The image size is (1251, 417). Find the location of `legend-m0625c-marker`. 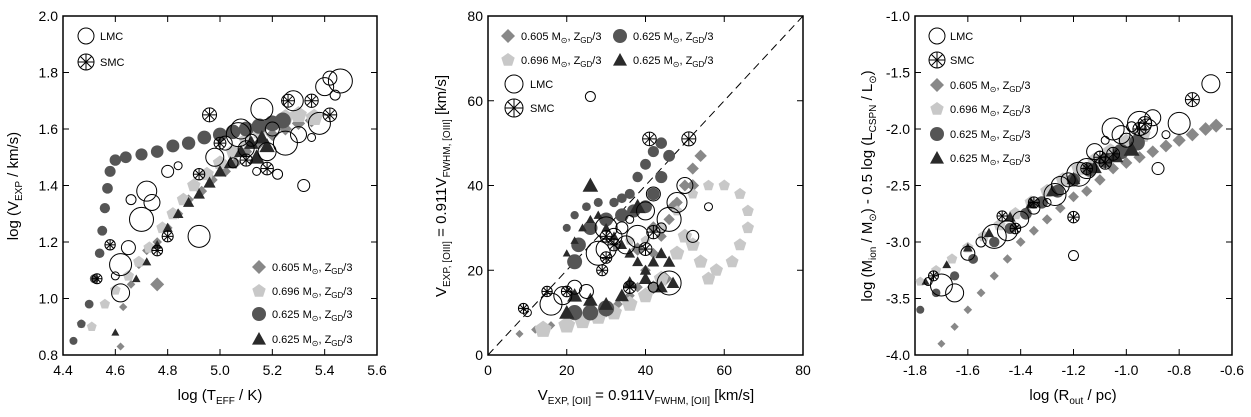

legend-m0625c-marker is located at coordinates (259, 314).